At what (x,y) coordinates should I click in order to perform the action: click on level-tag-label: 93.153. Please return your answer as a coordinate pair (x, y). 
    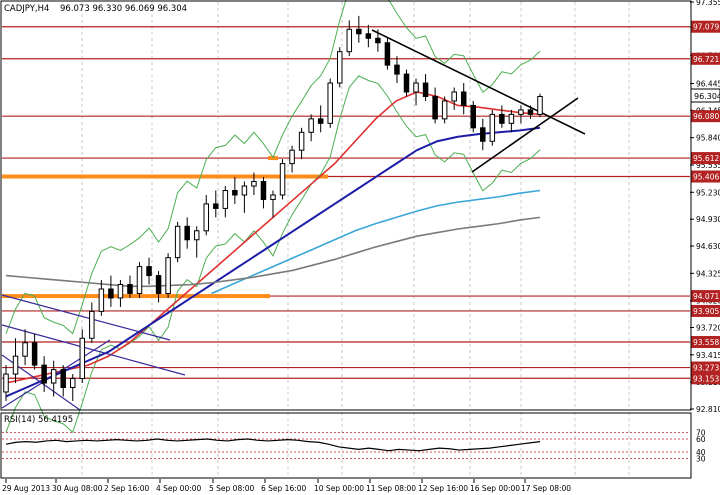
    Looking at the image, I should click on (706, 378).